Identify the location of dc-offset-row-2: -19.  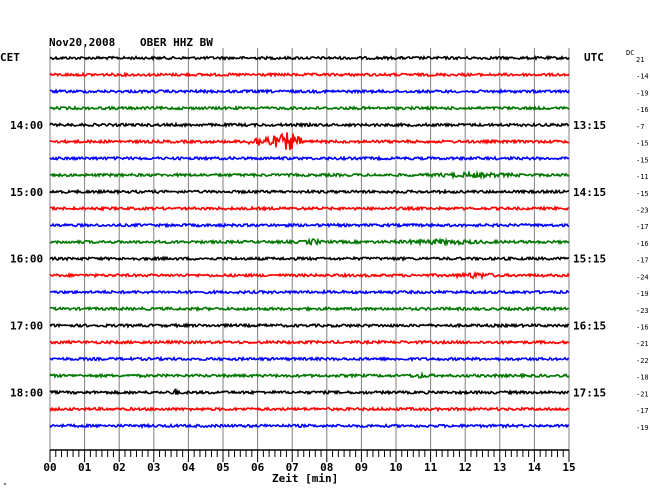
(642, 93).